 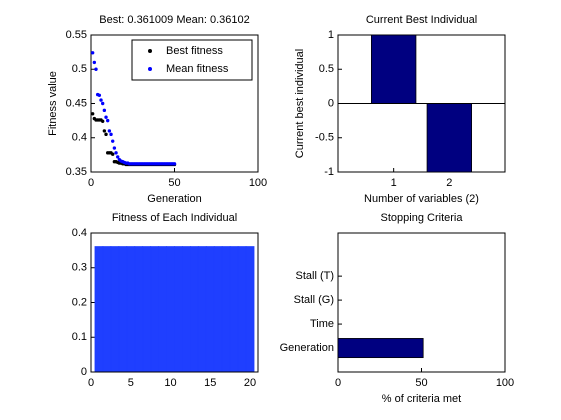 What do you see at coordinates (300, 103) in the screenshot?
I see `y-axis-label: Current best individual` at bounding box center [300, 103].